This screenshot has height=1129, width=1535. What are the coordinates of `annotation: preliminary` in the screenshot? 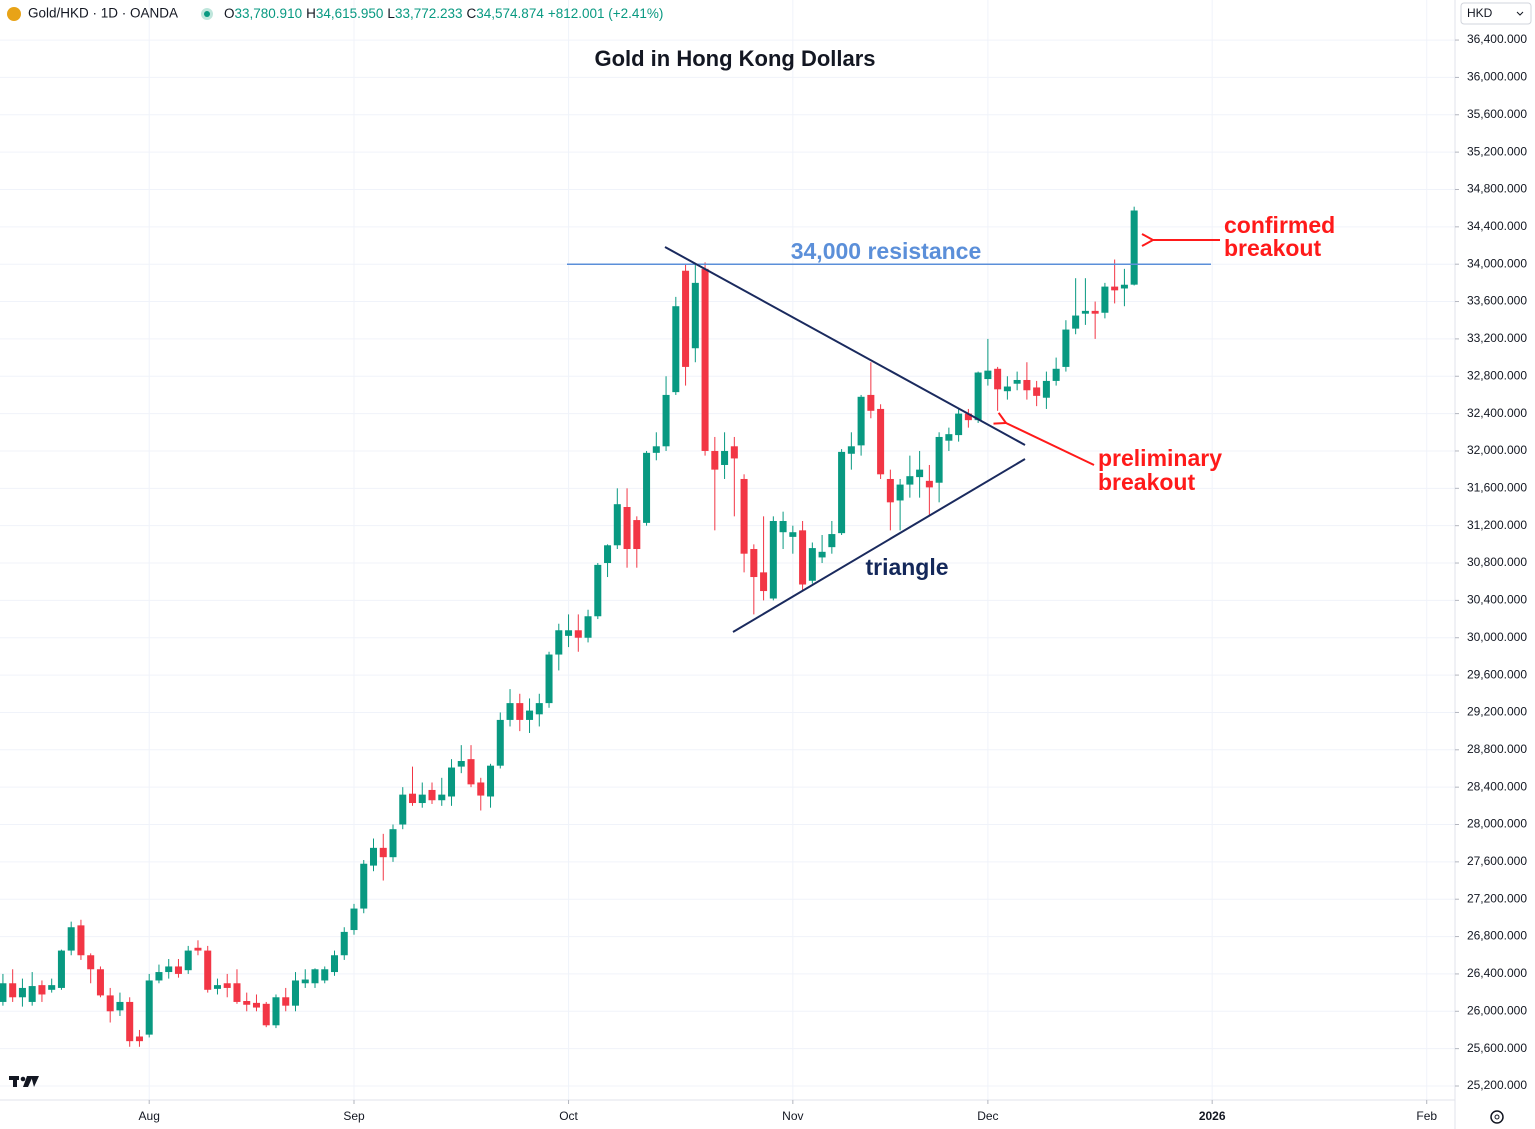 It's located at (1160, 458).